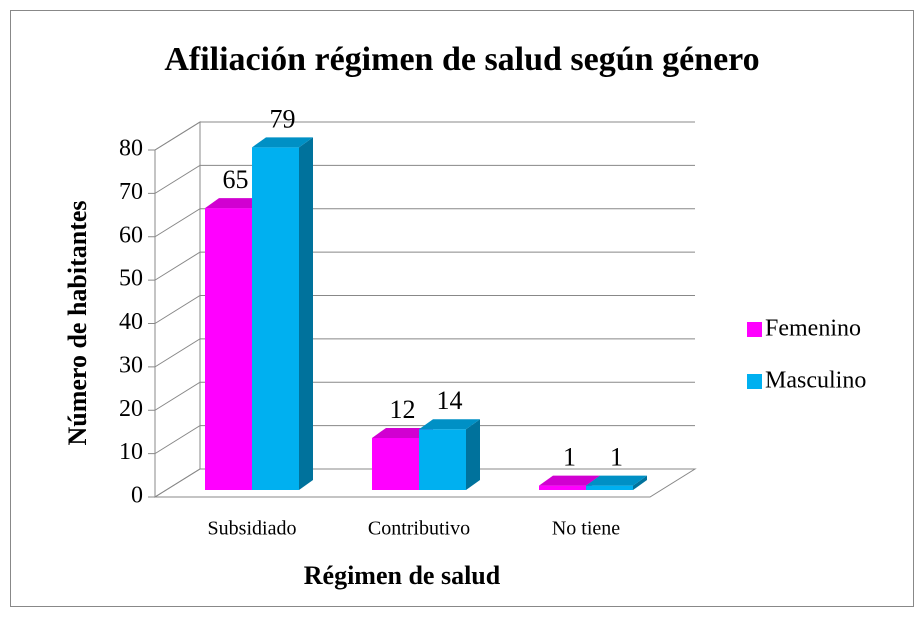 Image resolution: width=924 pixels, height=617 pixels. What do you see at coordinates (402, 575) in the screenshot?
I see `x-axis-label: Régimen de salud` at bounding box center [402, 575].